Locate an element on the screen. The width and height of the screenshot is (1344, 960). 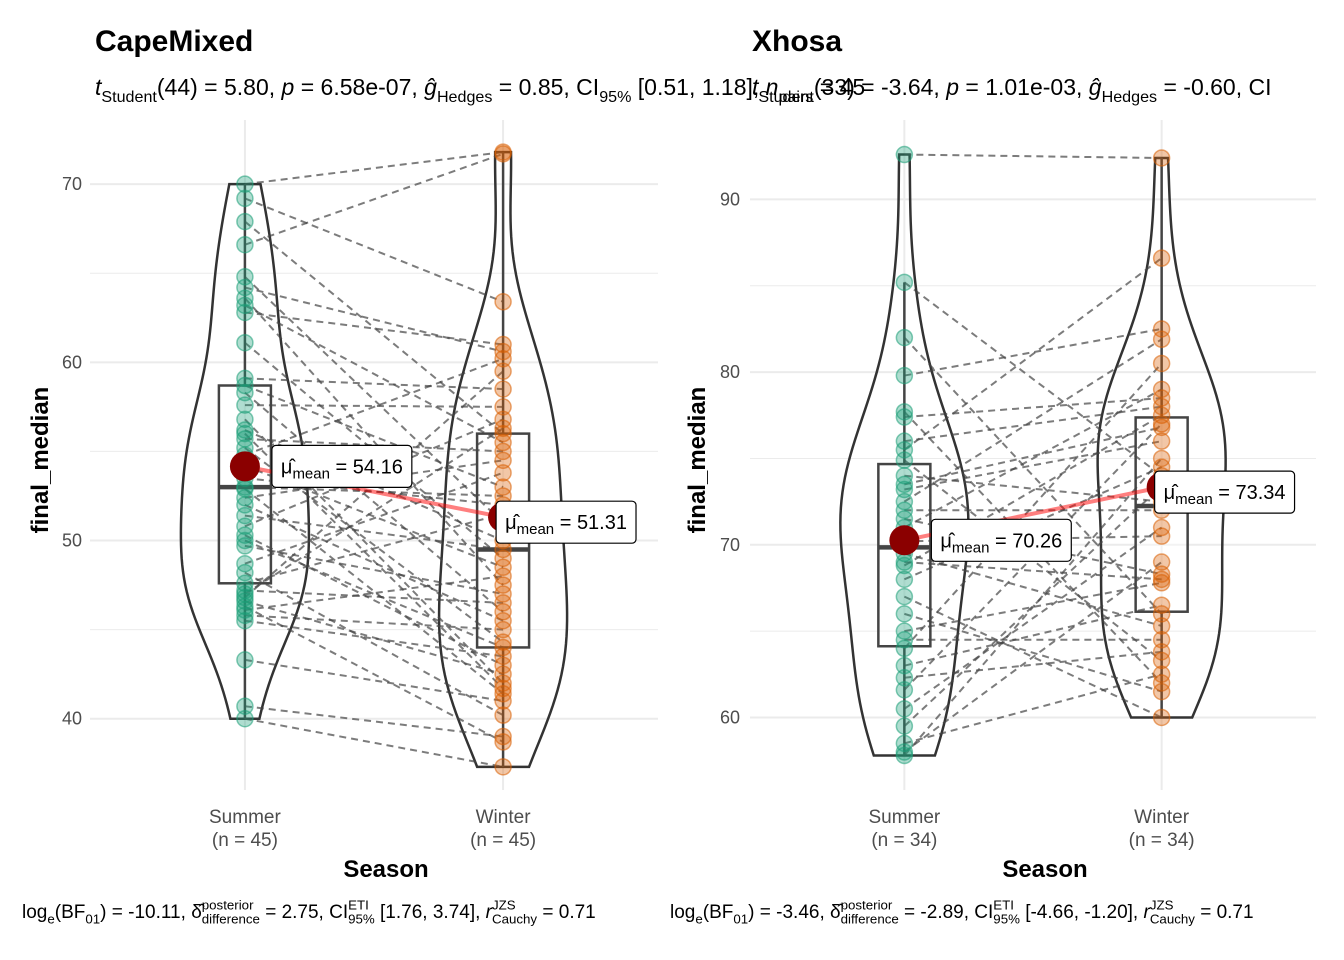
mean-label-value: 54.16 is located at coordinates (378, 467).